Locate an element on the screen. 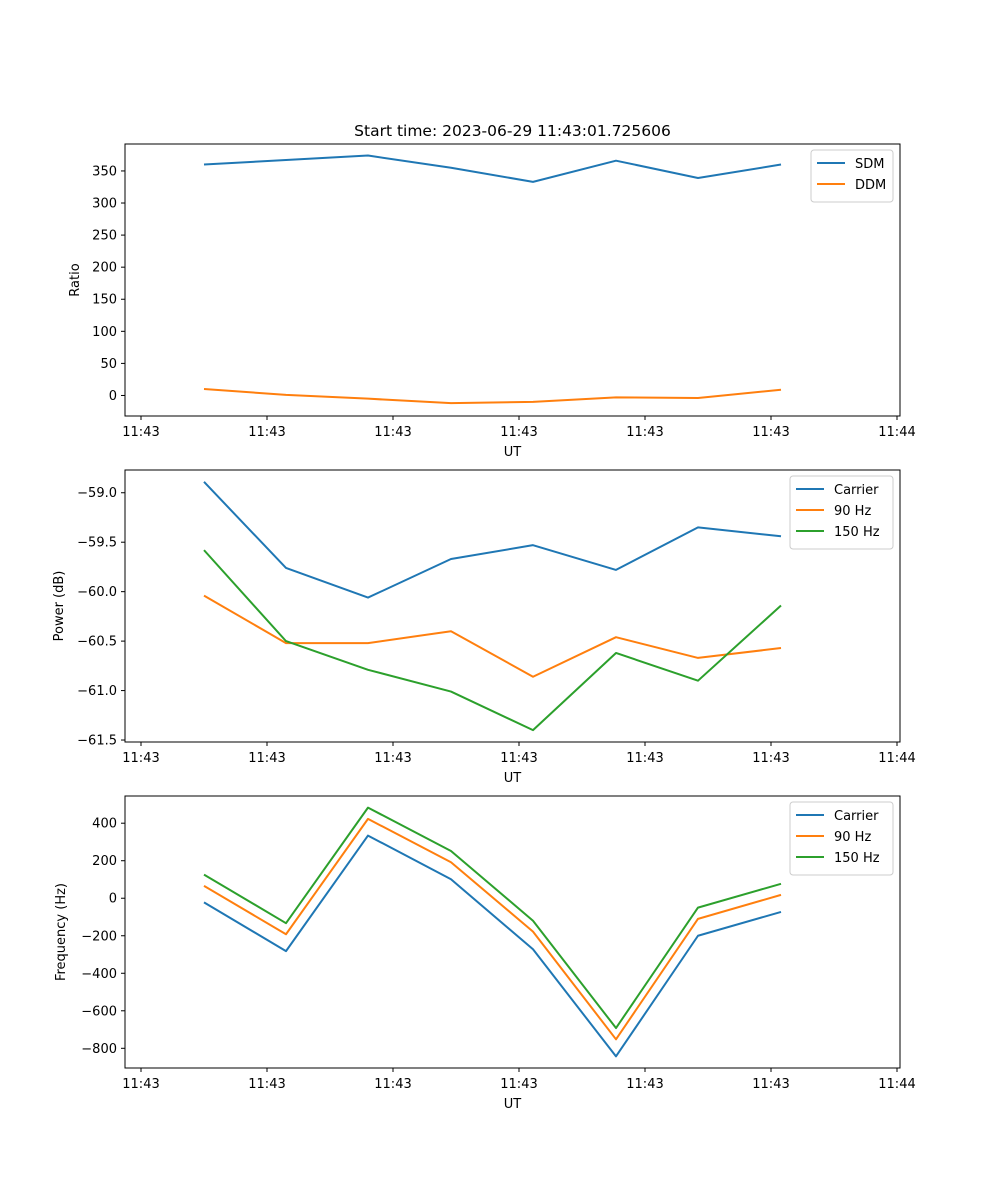 The height and width of the screenshot is (1200, 1000). legend-label: DDM is located at coordinates (870, 185).